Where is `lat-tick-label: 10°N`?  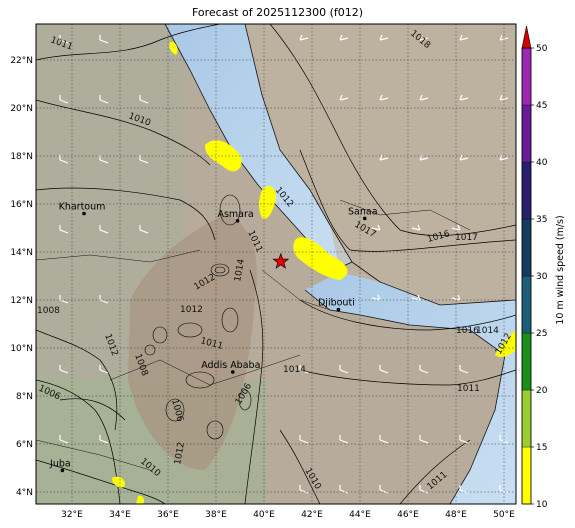
lat-tick-label: 10°N is located at coordinates (21, 349).